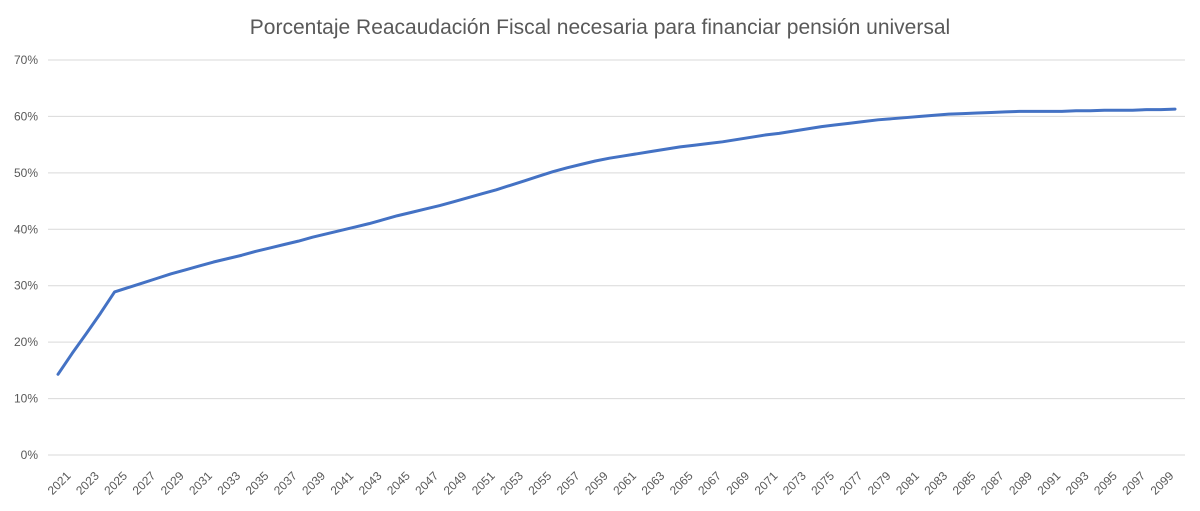 Image resolution: width=1200 pixels, height=511 pixels. Describe the element at coordinates (681, 483) in the screenshot. I see `x-tick-label: 2065` at that location.